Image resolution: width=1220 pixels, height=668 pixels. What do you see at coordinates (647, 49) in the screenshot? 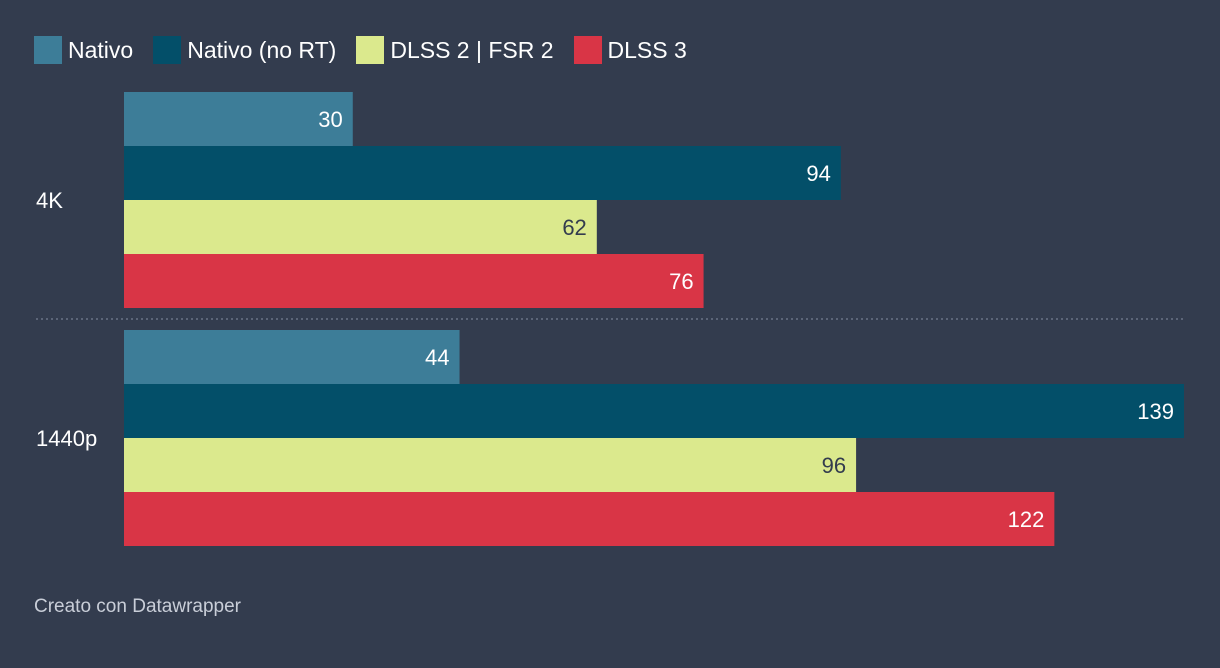
I see `legend-label: DLSS 3` at bounding box center [647, 49].